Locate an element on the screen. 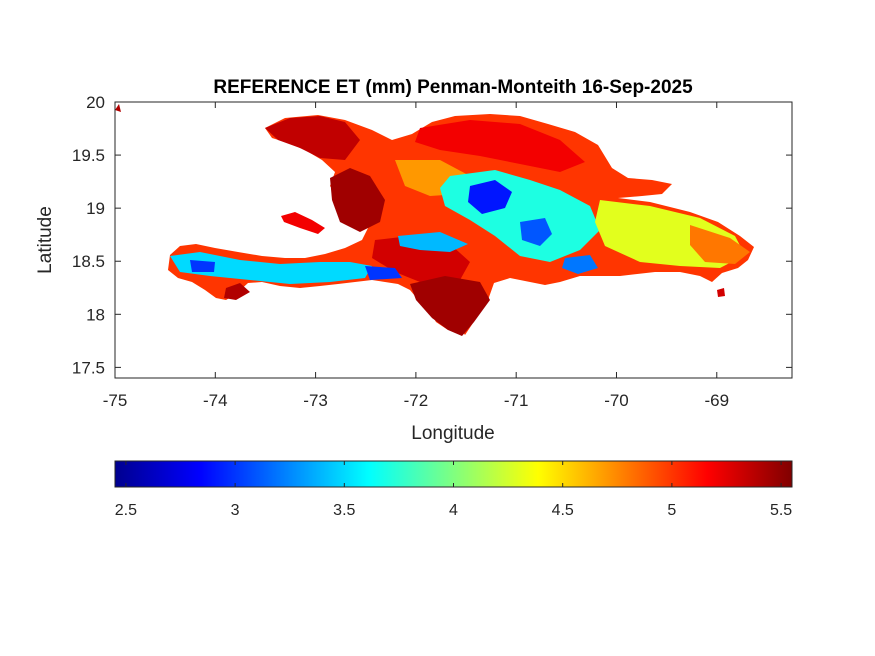  y-tick-label: 18.5 is located at coordinates (88, 261).